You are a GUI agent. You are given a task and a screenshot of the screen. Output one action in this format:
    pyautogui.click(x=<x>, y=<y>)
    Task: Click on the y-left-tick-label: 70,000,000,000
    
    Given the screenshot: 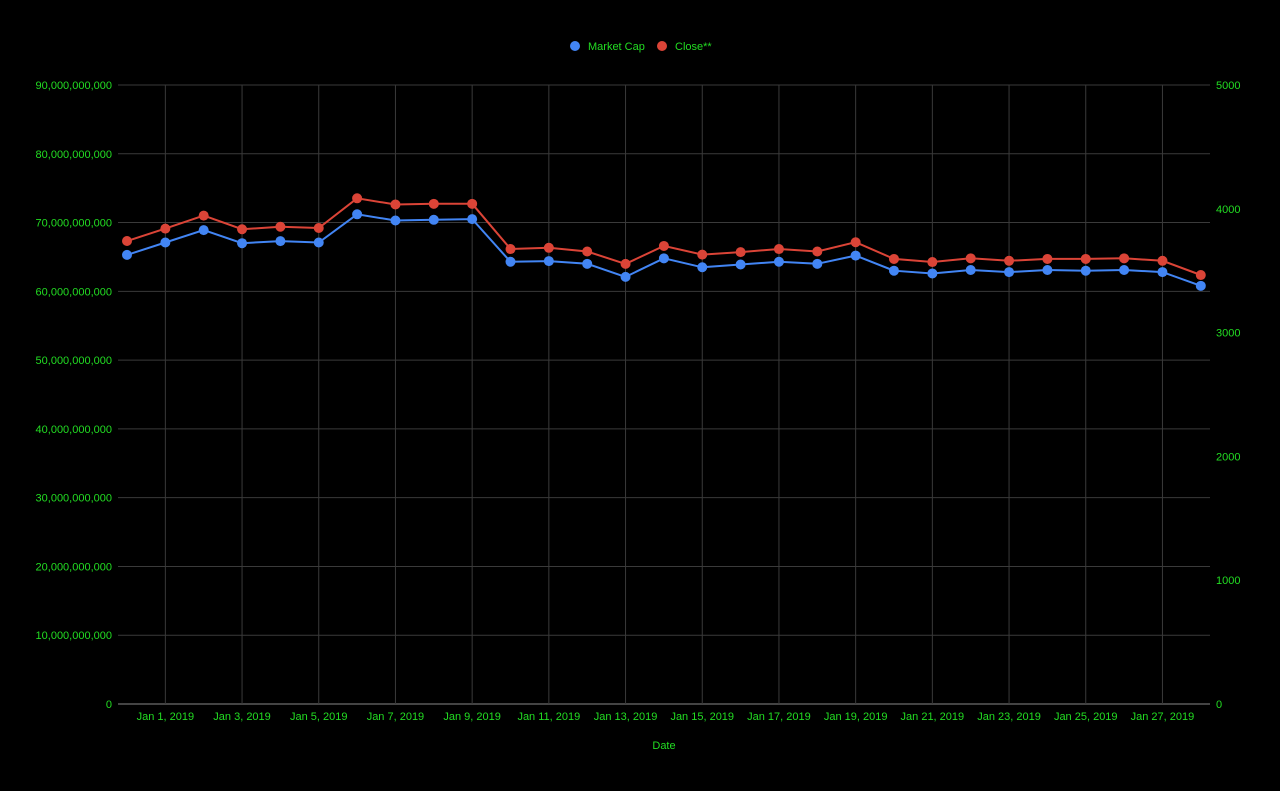 What is the action you would take?
    pyautogui.click(x=74, y=224)
    